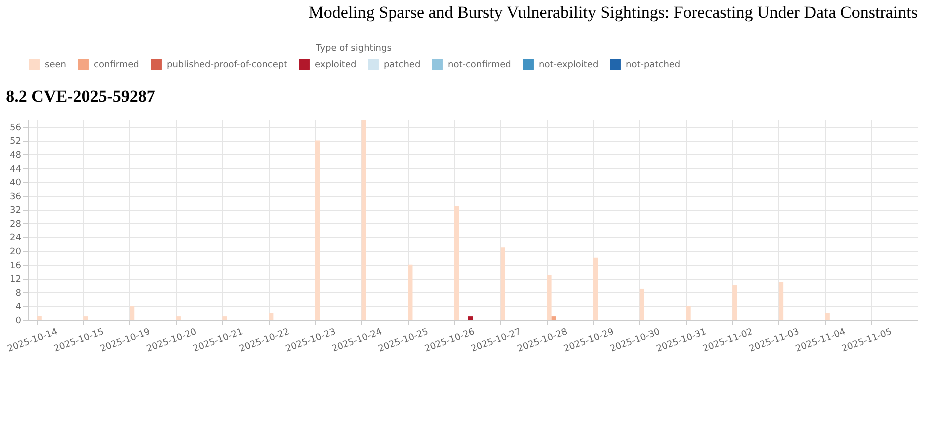 Image resolution: width=948 pixels, height=424 pixels. What do you see at coordinates (336, 65) in the screenshot?
I see `legend-label: exploited` at bounding box center [336, 65].